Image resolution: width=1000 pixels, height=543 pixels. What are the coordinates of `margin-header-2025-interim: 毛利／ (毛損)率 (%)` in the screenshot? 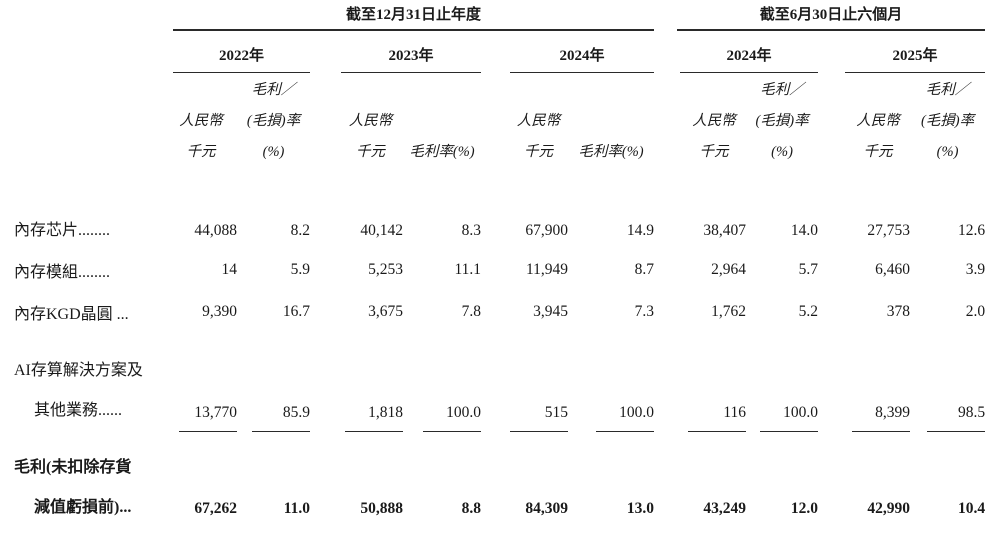 It's located at (947, 121).